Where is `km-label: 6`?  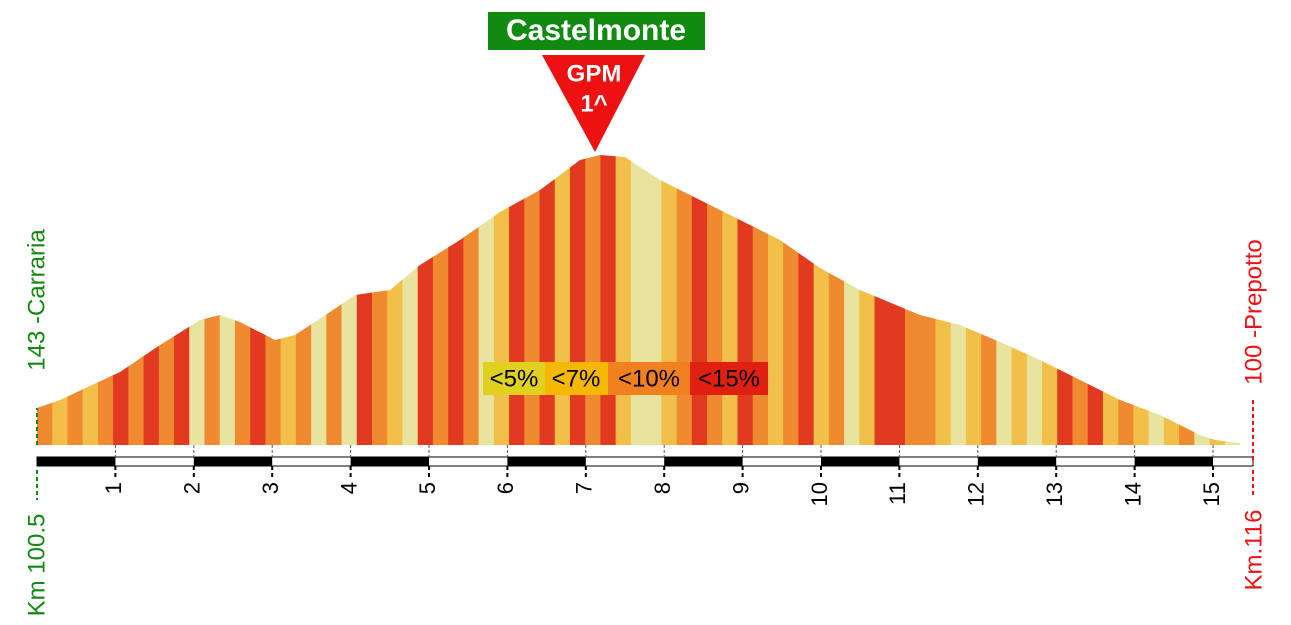
km-label: 6 is located at coordinates (505, 488).